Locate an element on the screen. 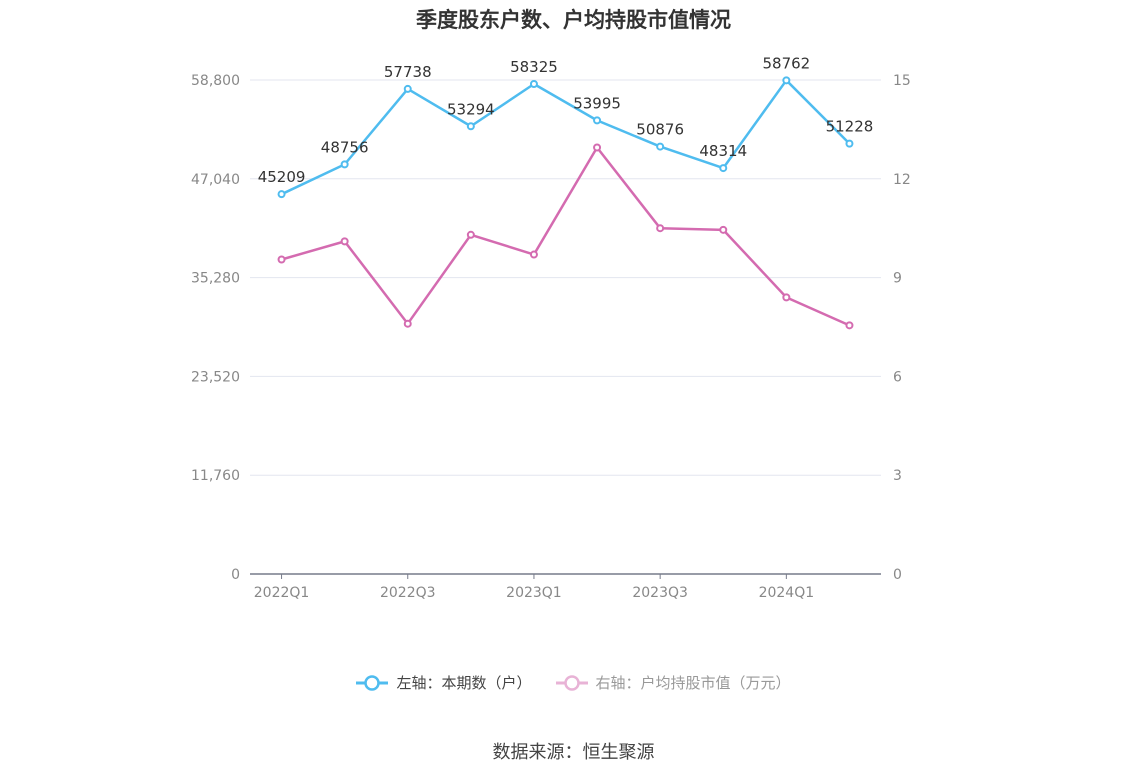 This screenshot has width=1147, height=776. right-axis-tick-label: 15 is located at coordinates (902, 81).